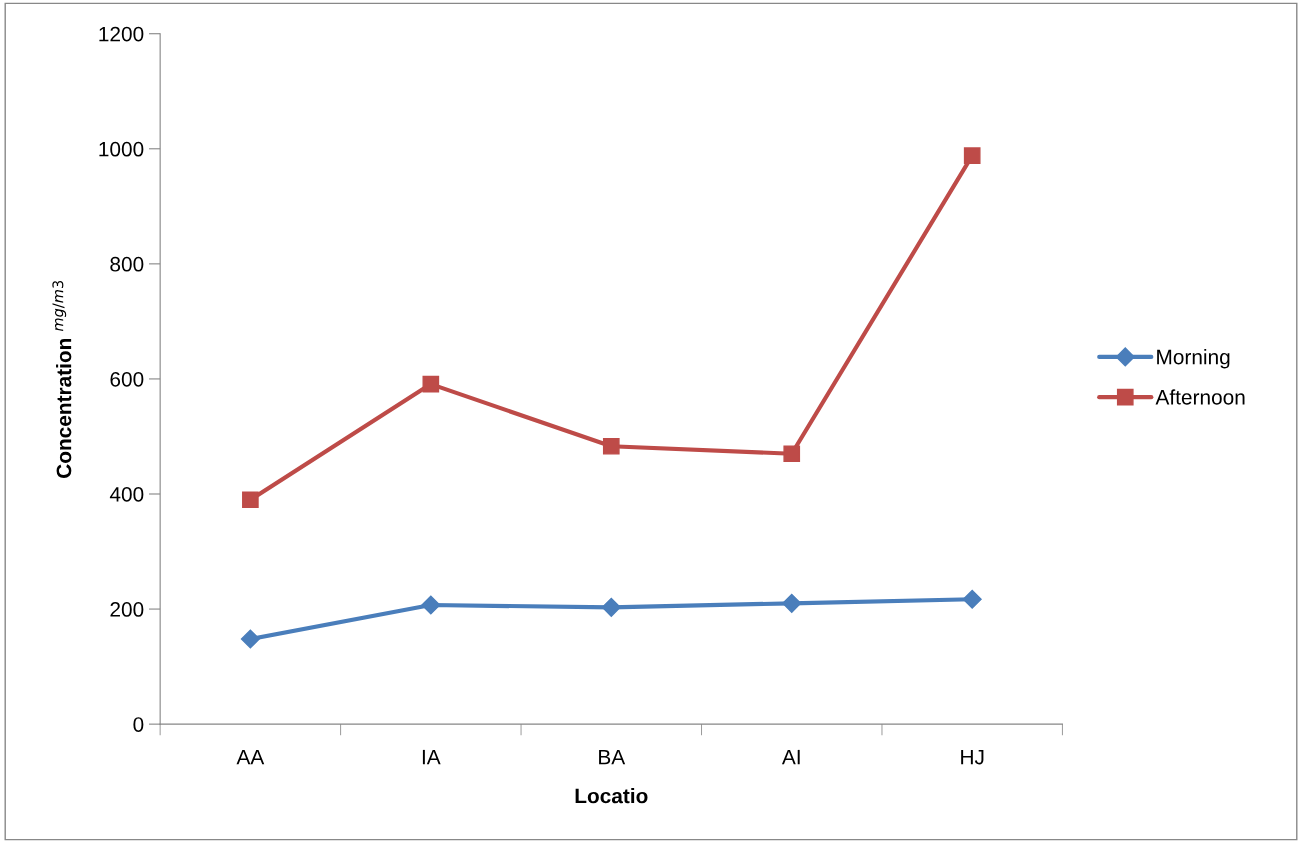  What do you see at coordinates (611, 796) in the screenshot?
I see `x-axis-title: Locatio` at bounding box center [611, 796].